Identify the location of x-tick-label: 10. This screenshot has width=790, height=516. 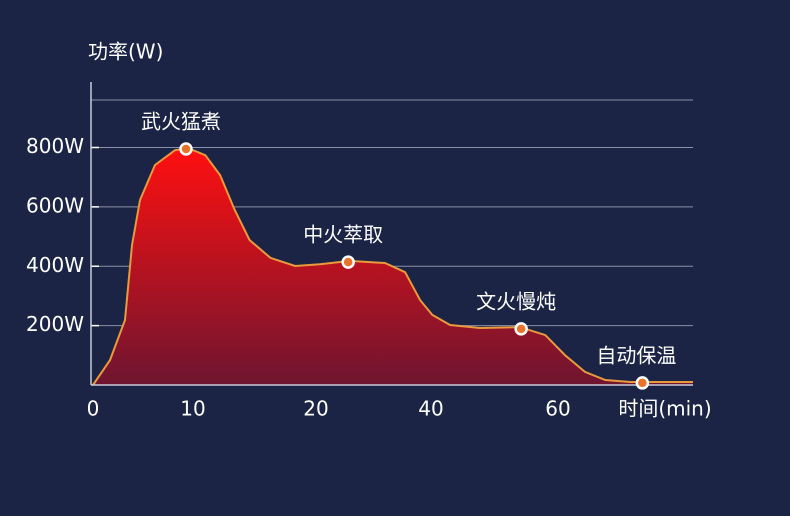
(192, 409).